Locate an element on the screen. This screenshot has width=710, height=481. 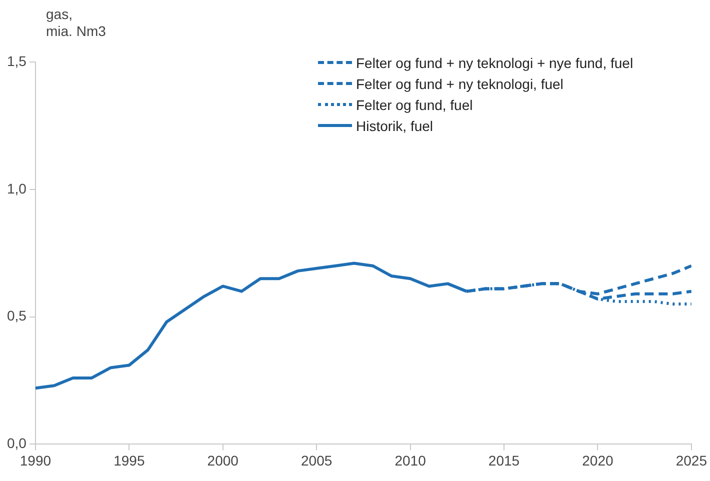
y-tick-label: 0,5 is located at coordinates (16, 316).